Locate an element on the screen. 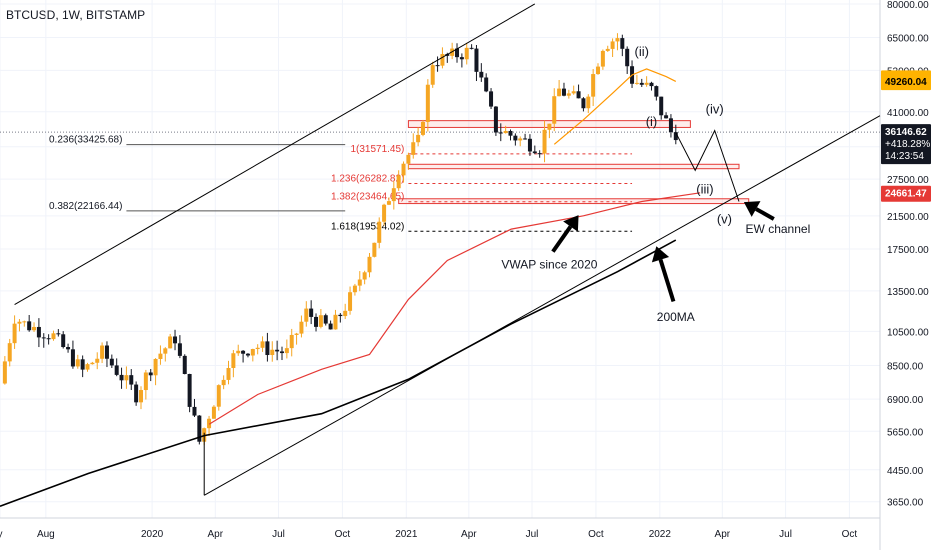 This screenshot has width=932, height=550. price-axis-tick-label: 5650.00 is located at coordinates (905, 432).